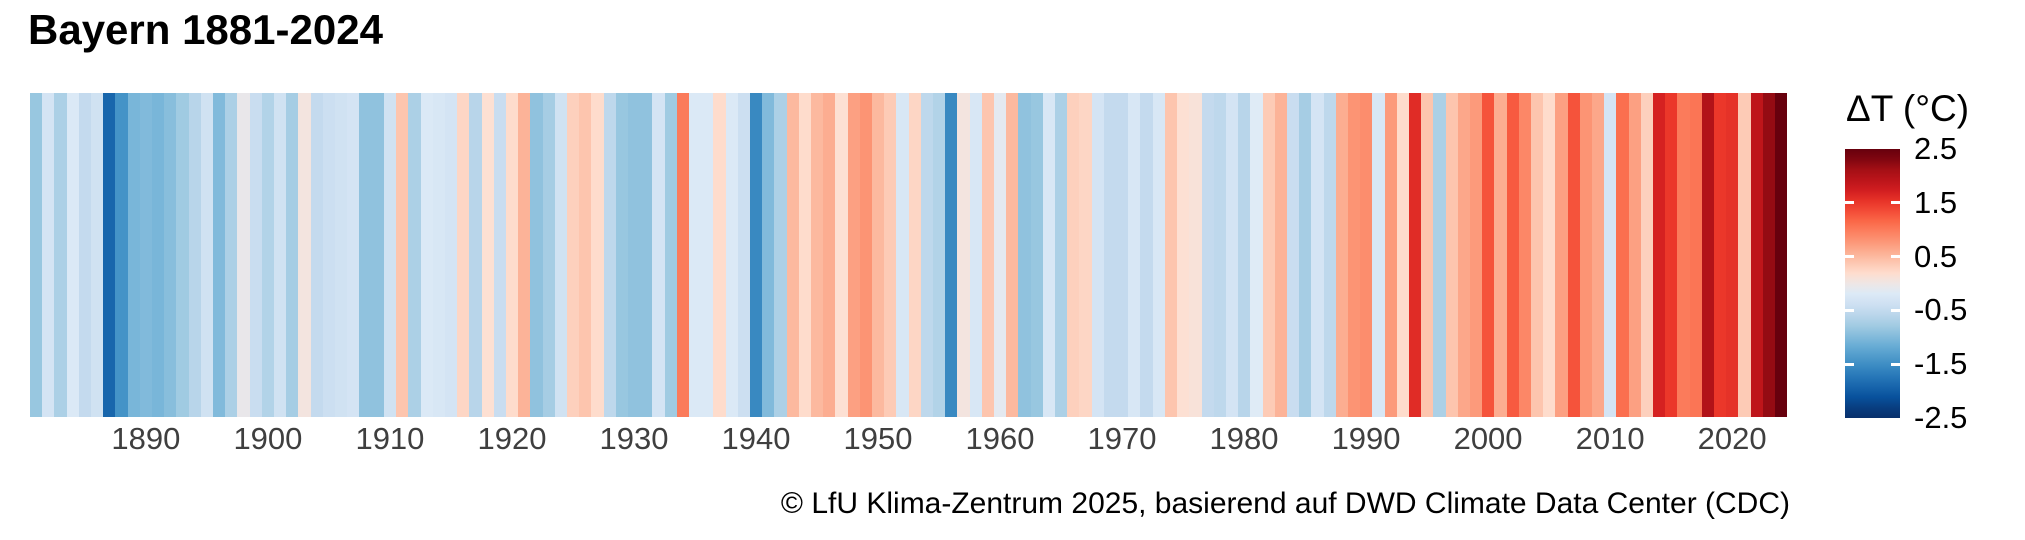 The height and width of the screenshot is (540, 2025). What do you see at coordinates (1110, 255) in the screenshot?
I see `year-stripe-1969` at bounding box center [1110, 255].